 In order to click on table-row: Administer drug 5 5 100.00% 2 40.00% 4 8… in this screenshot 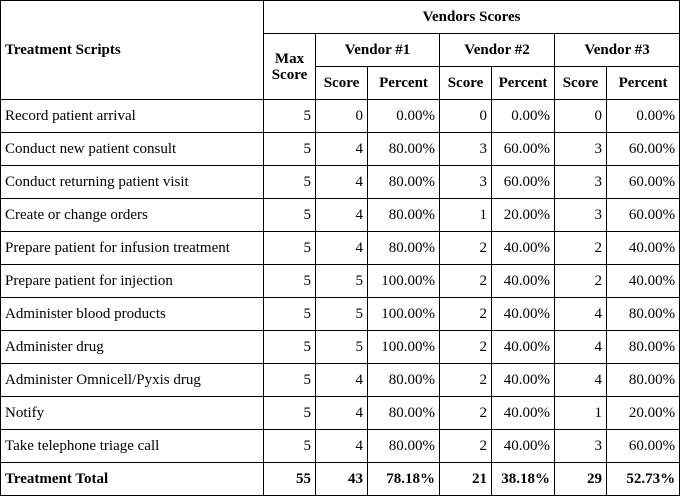, I will do `click(340, 347)`.